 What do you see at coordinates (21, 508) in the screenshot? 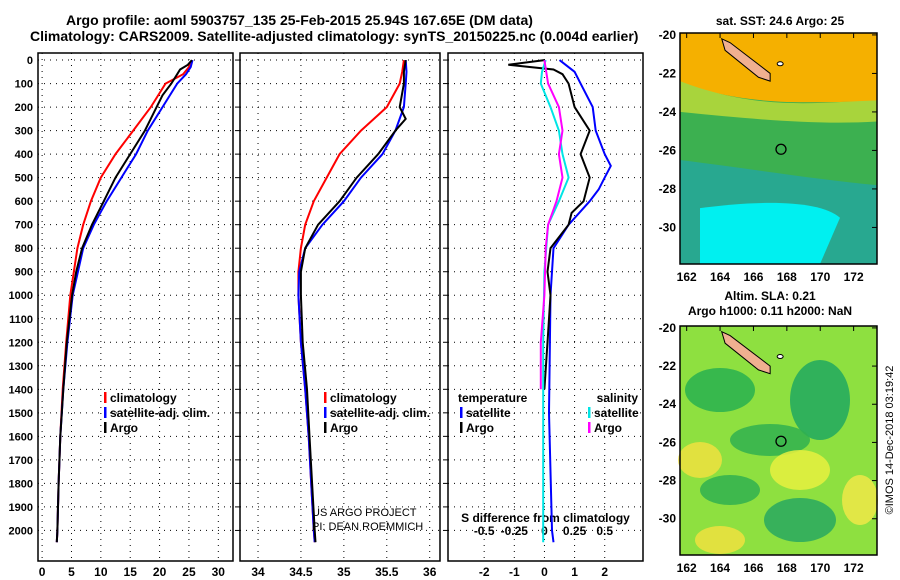
I see `y-tick-label: 1900` at bounding box center [21, 508].